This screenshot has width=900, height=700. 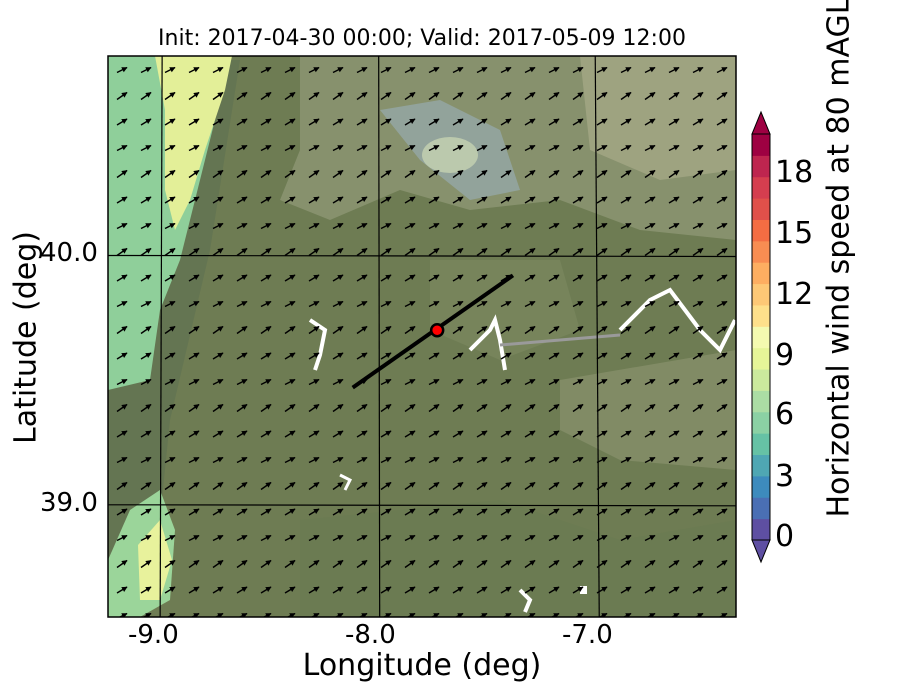 I want to click on x-tick-3: -7.0, so click(x=587, y=635).